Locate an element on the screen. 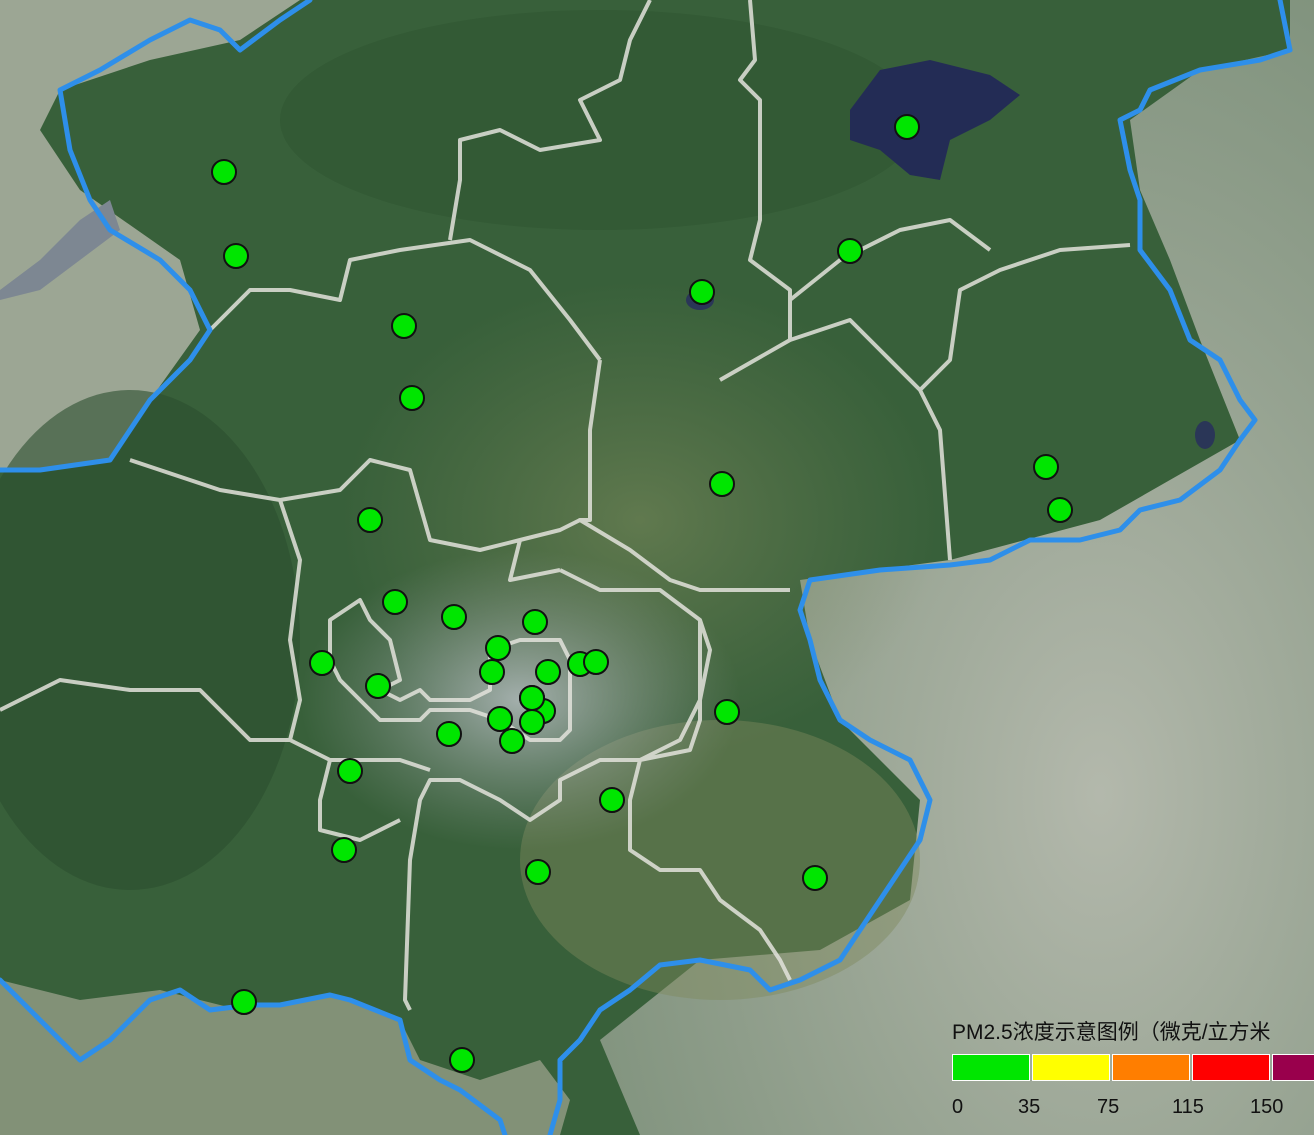  outside-region-west is located at coordinates (150, 235).